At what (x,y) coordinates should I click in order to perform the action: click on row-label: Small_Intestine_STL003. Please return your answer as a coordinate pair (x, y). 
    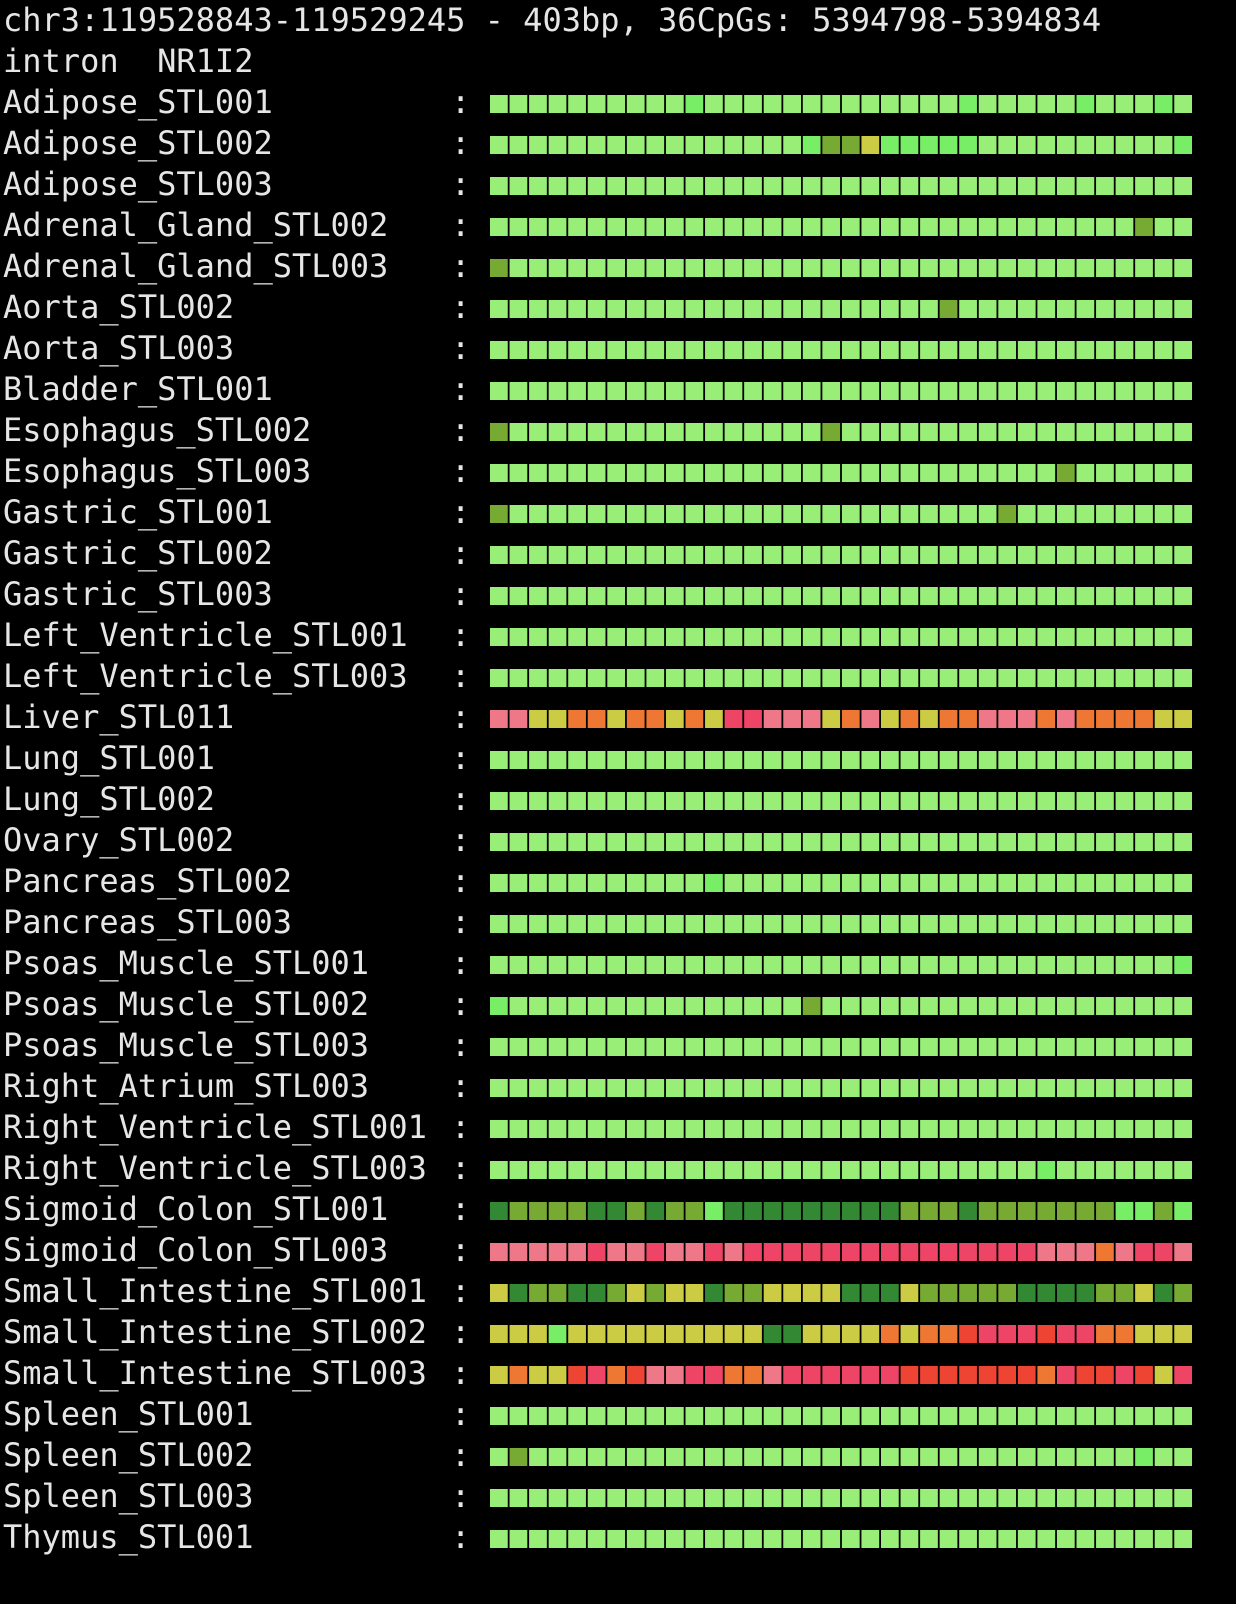
    Looking at the image, I should click on (215, 1373).